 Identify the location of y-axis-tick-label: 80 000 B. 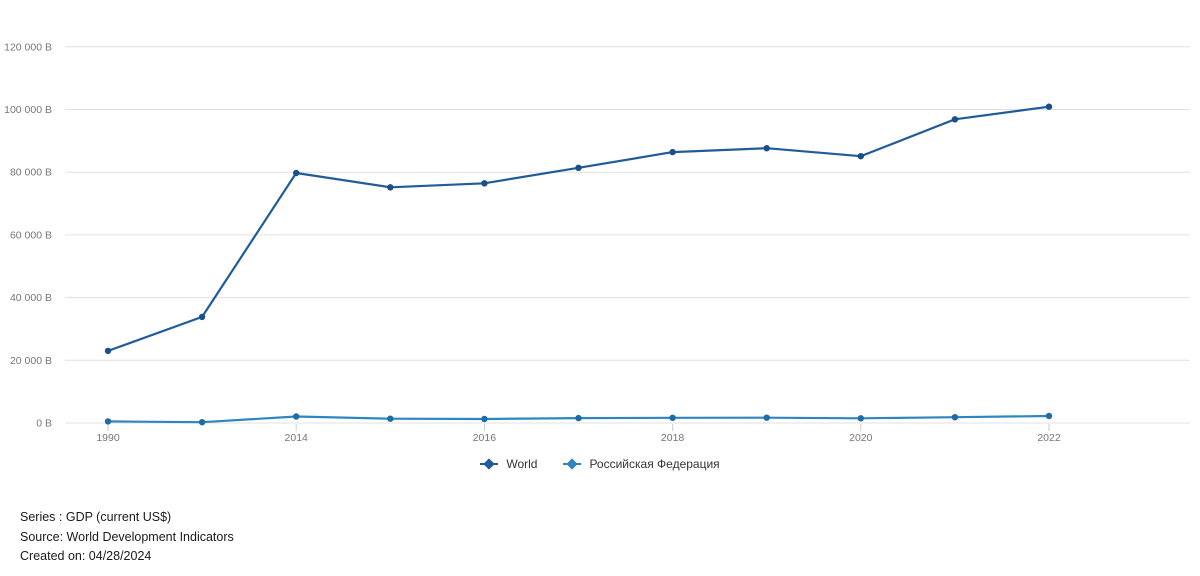
(31, 173).